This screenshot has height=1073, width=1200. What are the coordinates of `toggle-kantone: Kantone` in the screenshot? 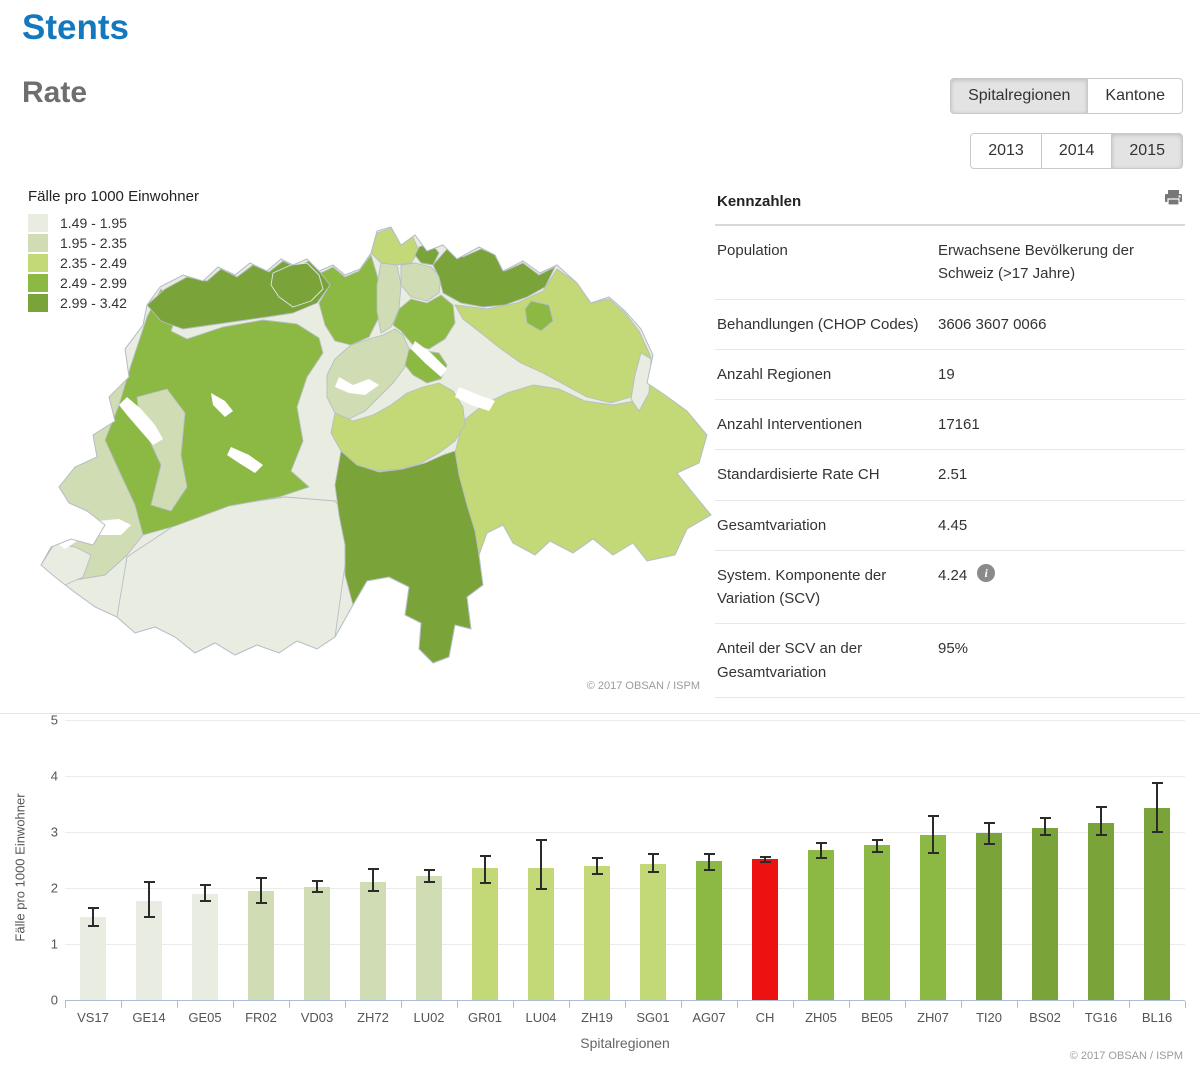 It's located at (1135, 96).